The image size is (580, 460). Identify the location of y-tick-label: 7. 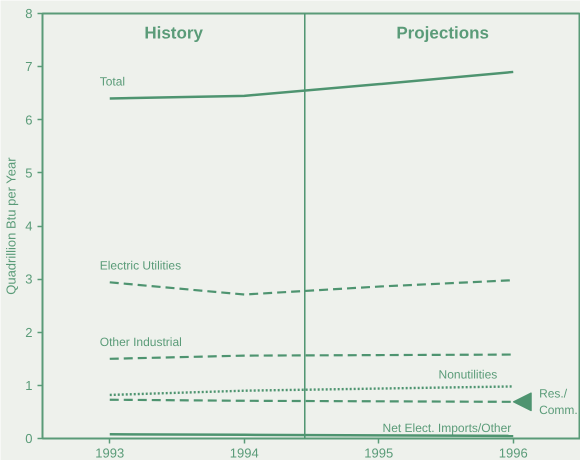
(29, 66).